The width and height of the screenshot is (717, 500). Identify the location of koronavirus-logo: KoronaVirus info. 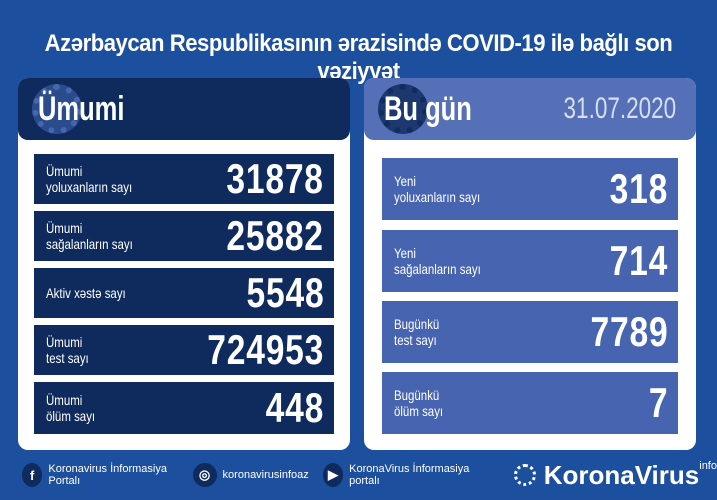
(615, 475).